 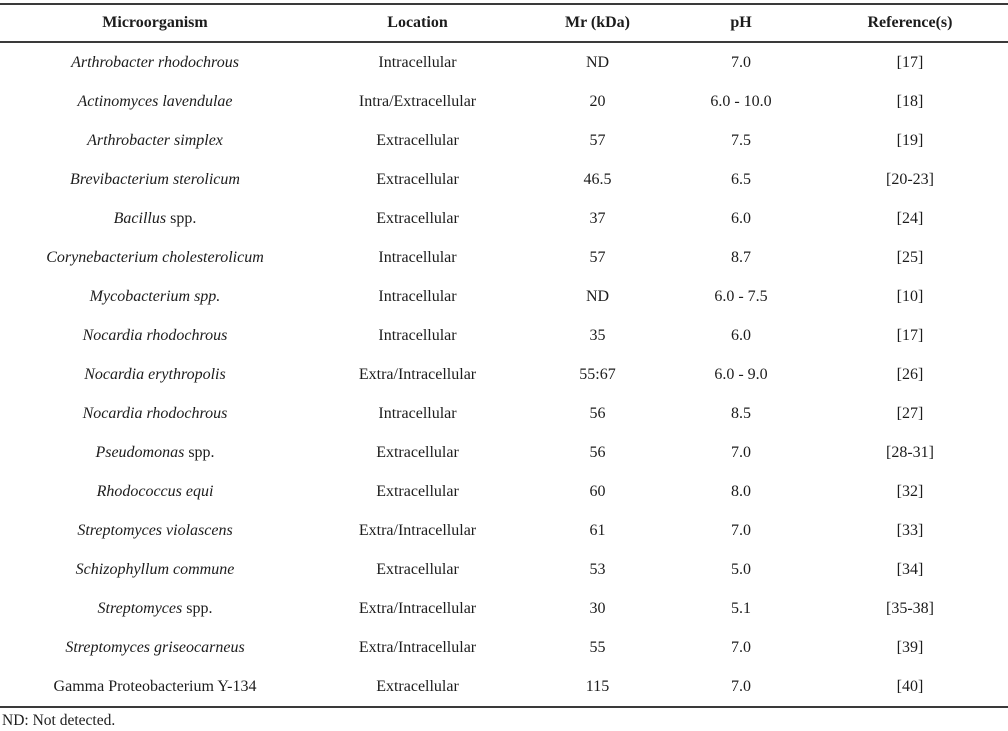 What do you see at coordinates (597, 608) in the screenshot?
I see `cell-mr-kda: 30` at bounding box center [597, 608].